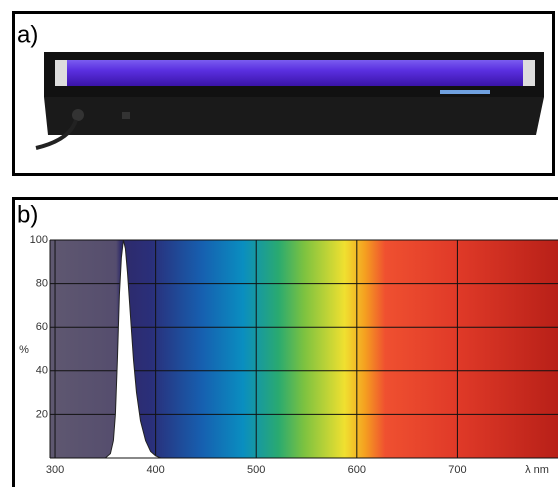 The image size is (558, 487). I want to click on x-axis-label: λ nm, so click(537, 470).